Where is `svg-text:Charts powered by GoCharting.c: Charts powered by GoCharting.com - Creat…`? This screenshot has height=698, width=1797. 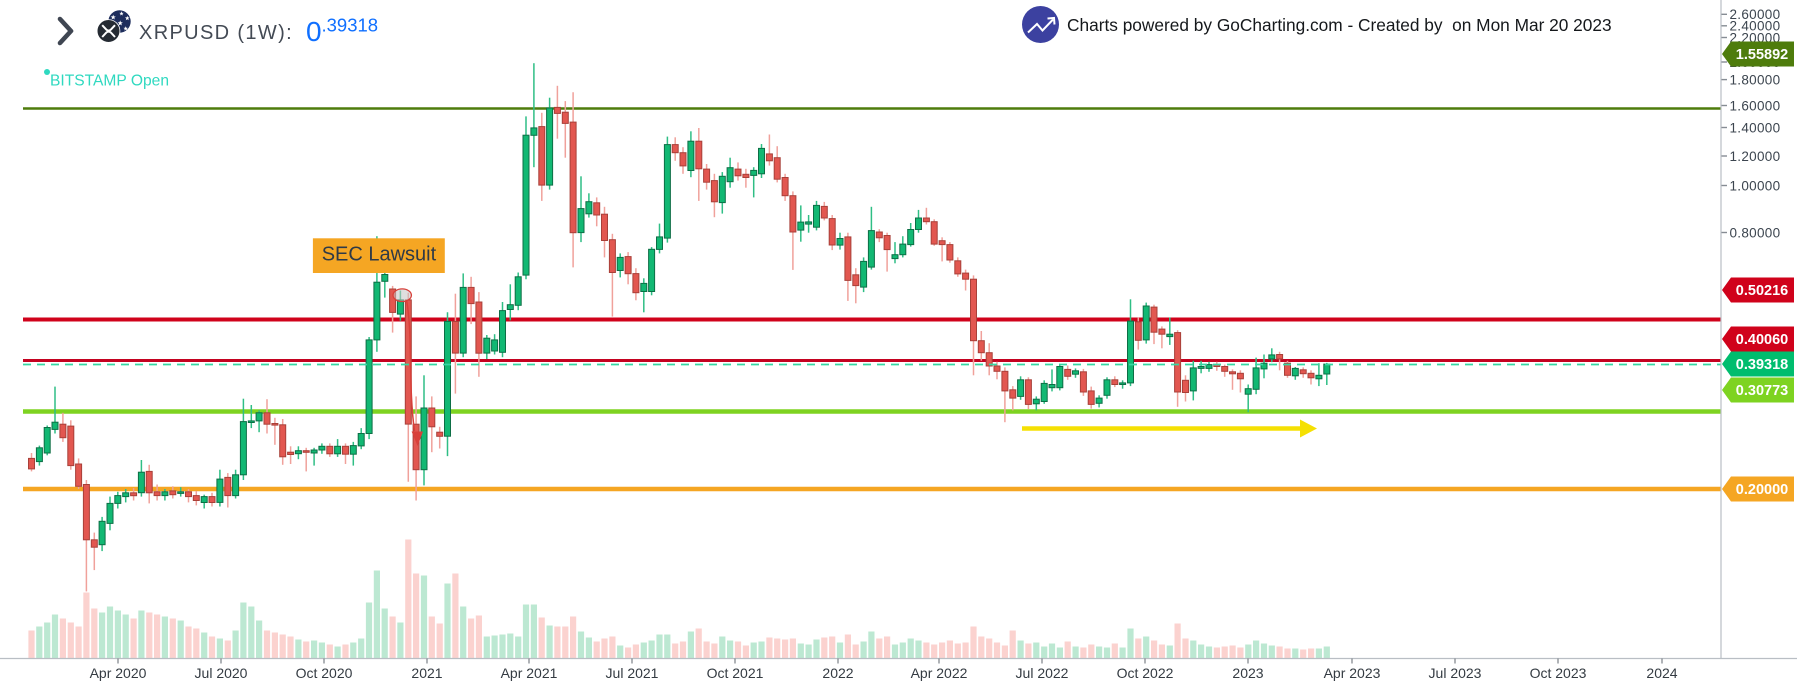 svg-text:Charts powered by GoCharting.c: Charts powered by GoCharting.com - Creat… is located at coordinates (1339, 25).